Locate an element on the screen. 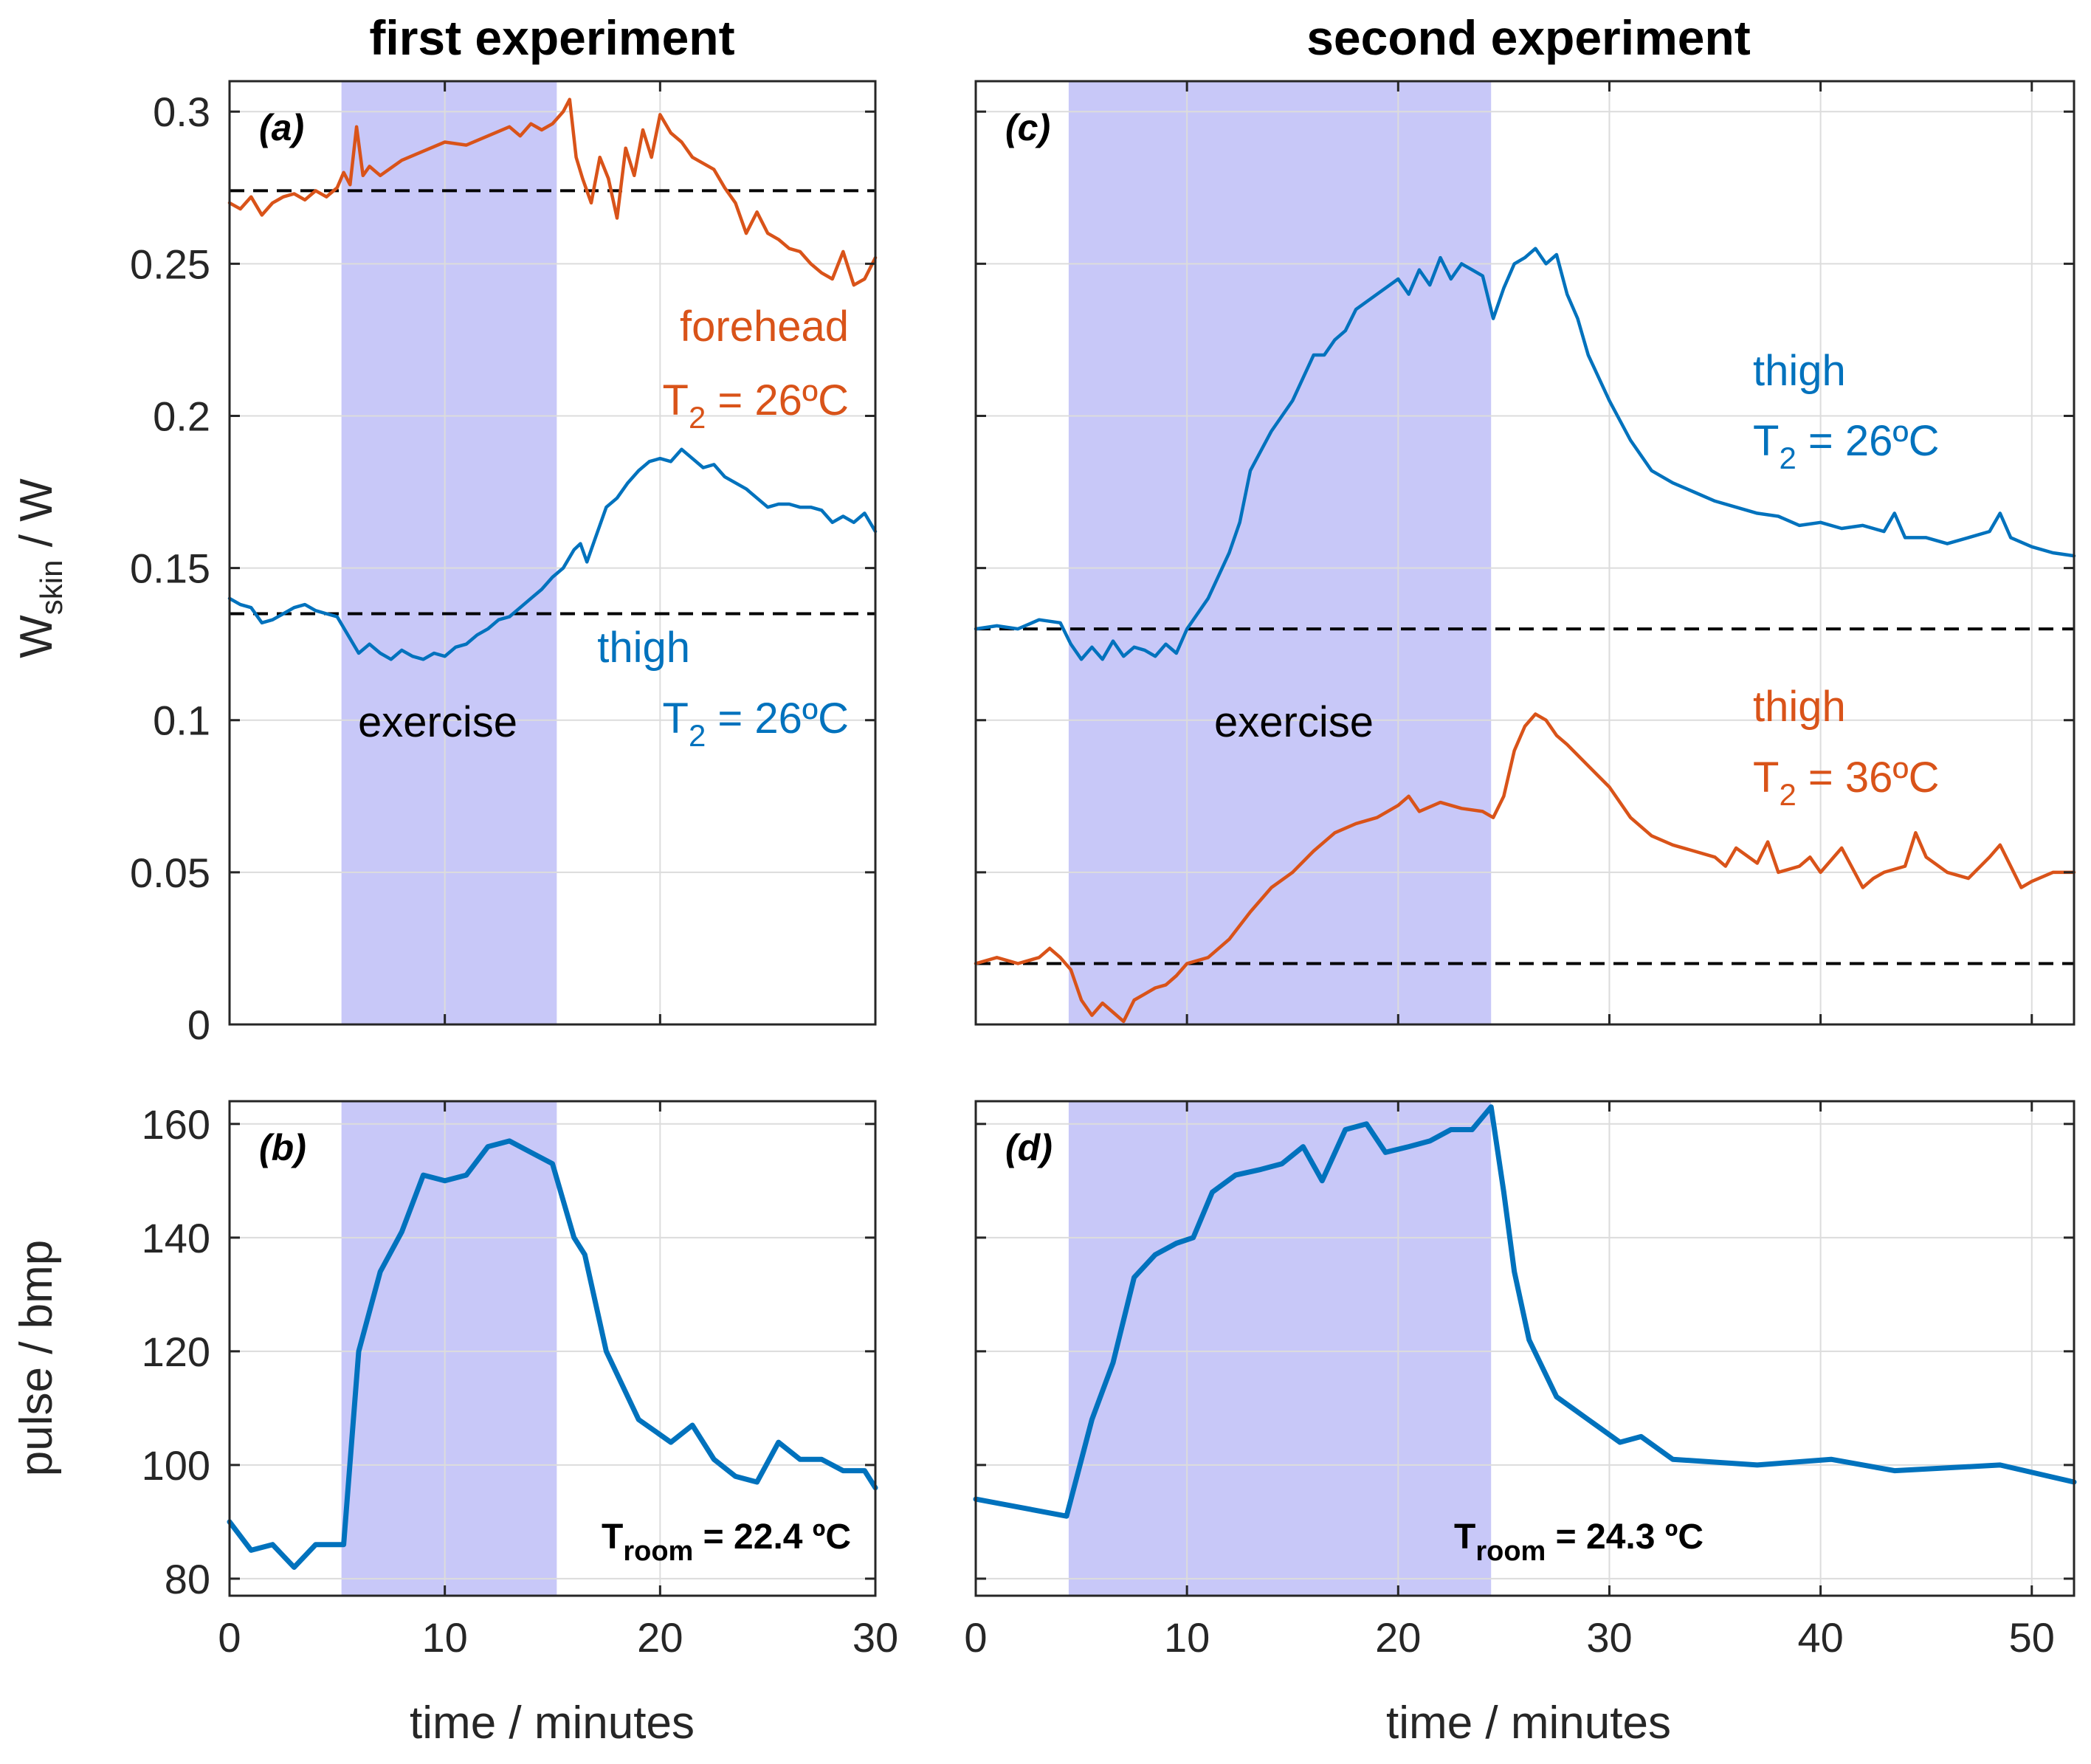  x-tick-label: 50 is located at coordinates (2032, 1637).